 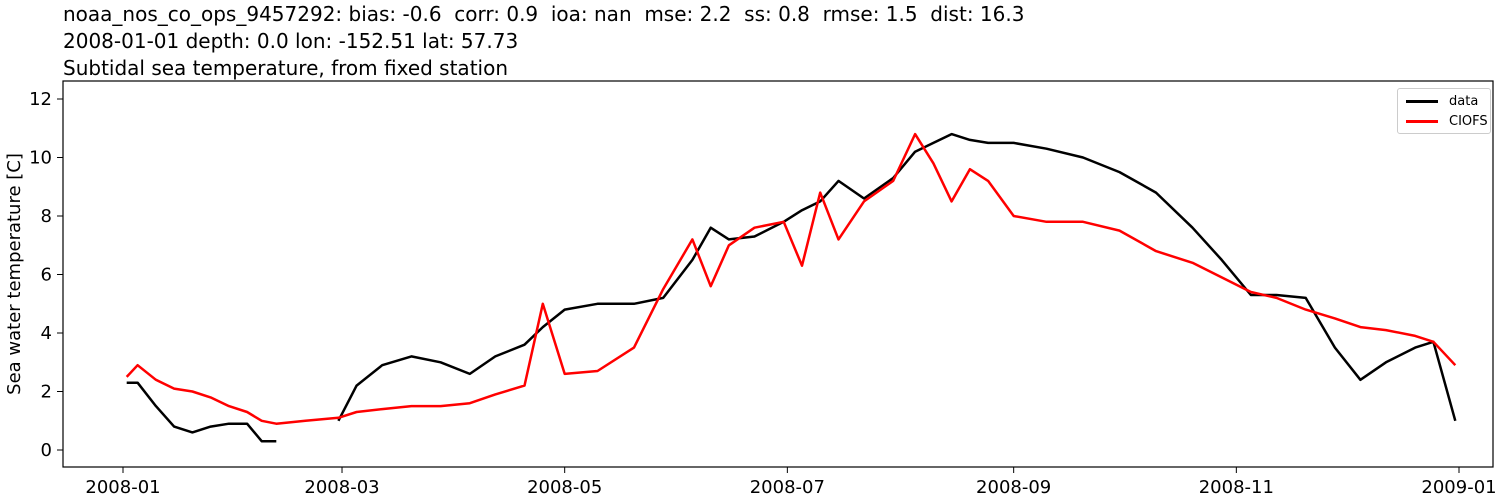 I want to click on legend-label-ciofs: CIOFS, so click(x=1468, y=121).